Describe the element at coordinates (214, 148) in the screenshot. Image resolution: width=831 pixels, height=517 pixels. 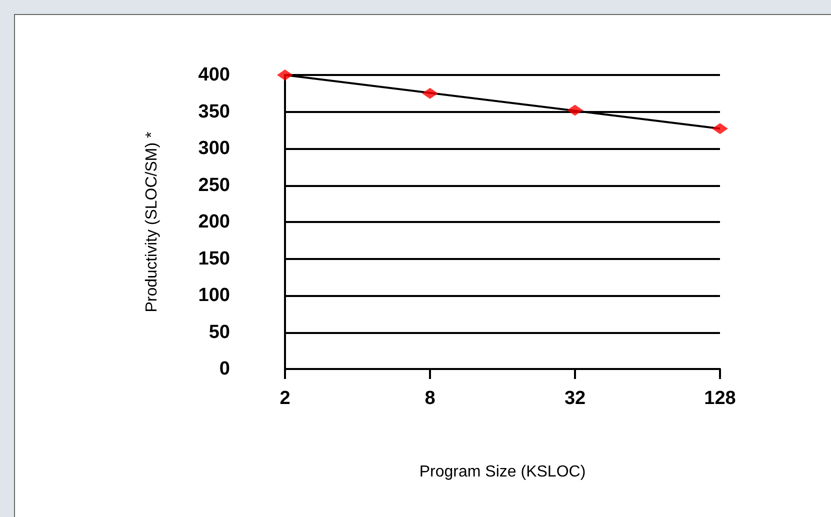
I see `y-tick-label: 300` at that location.